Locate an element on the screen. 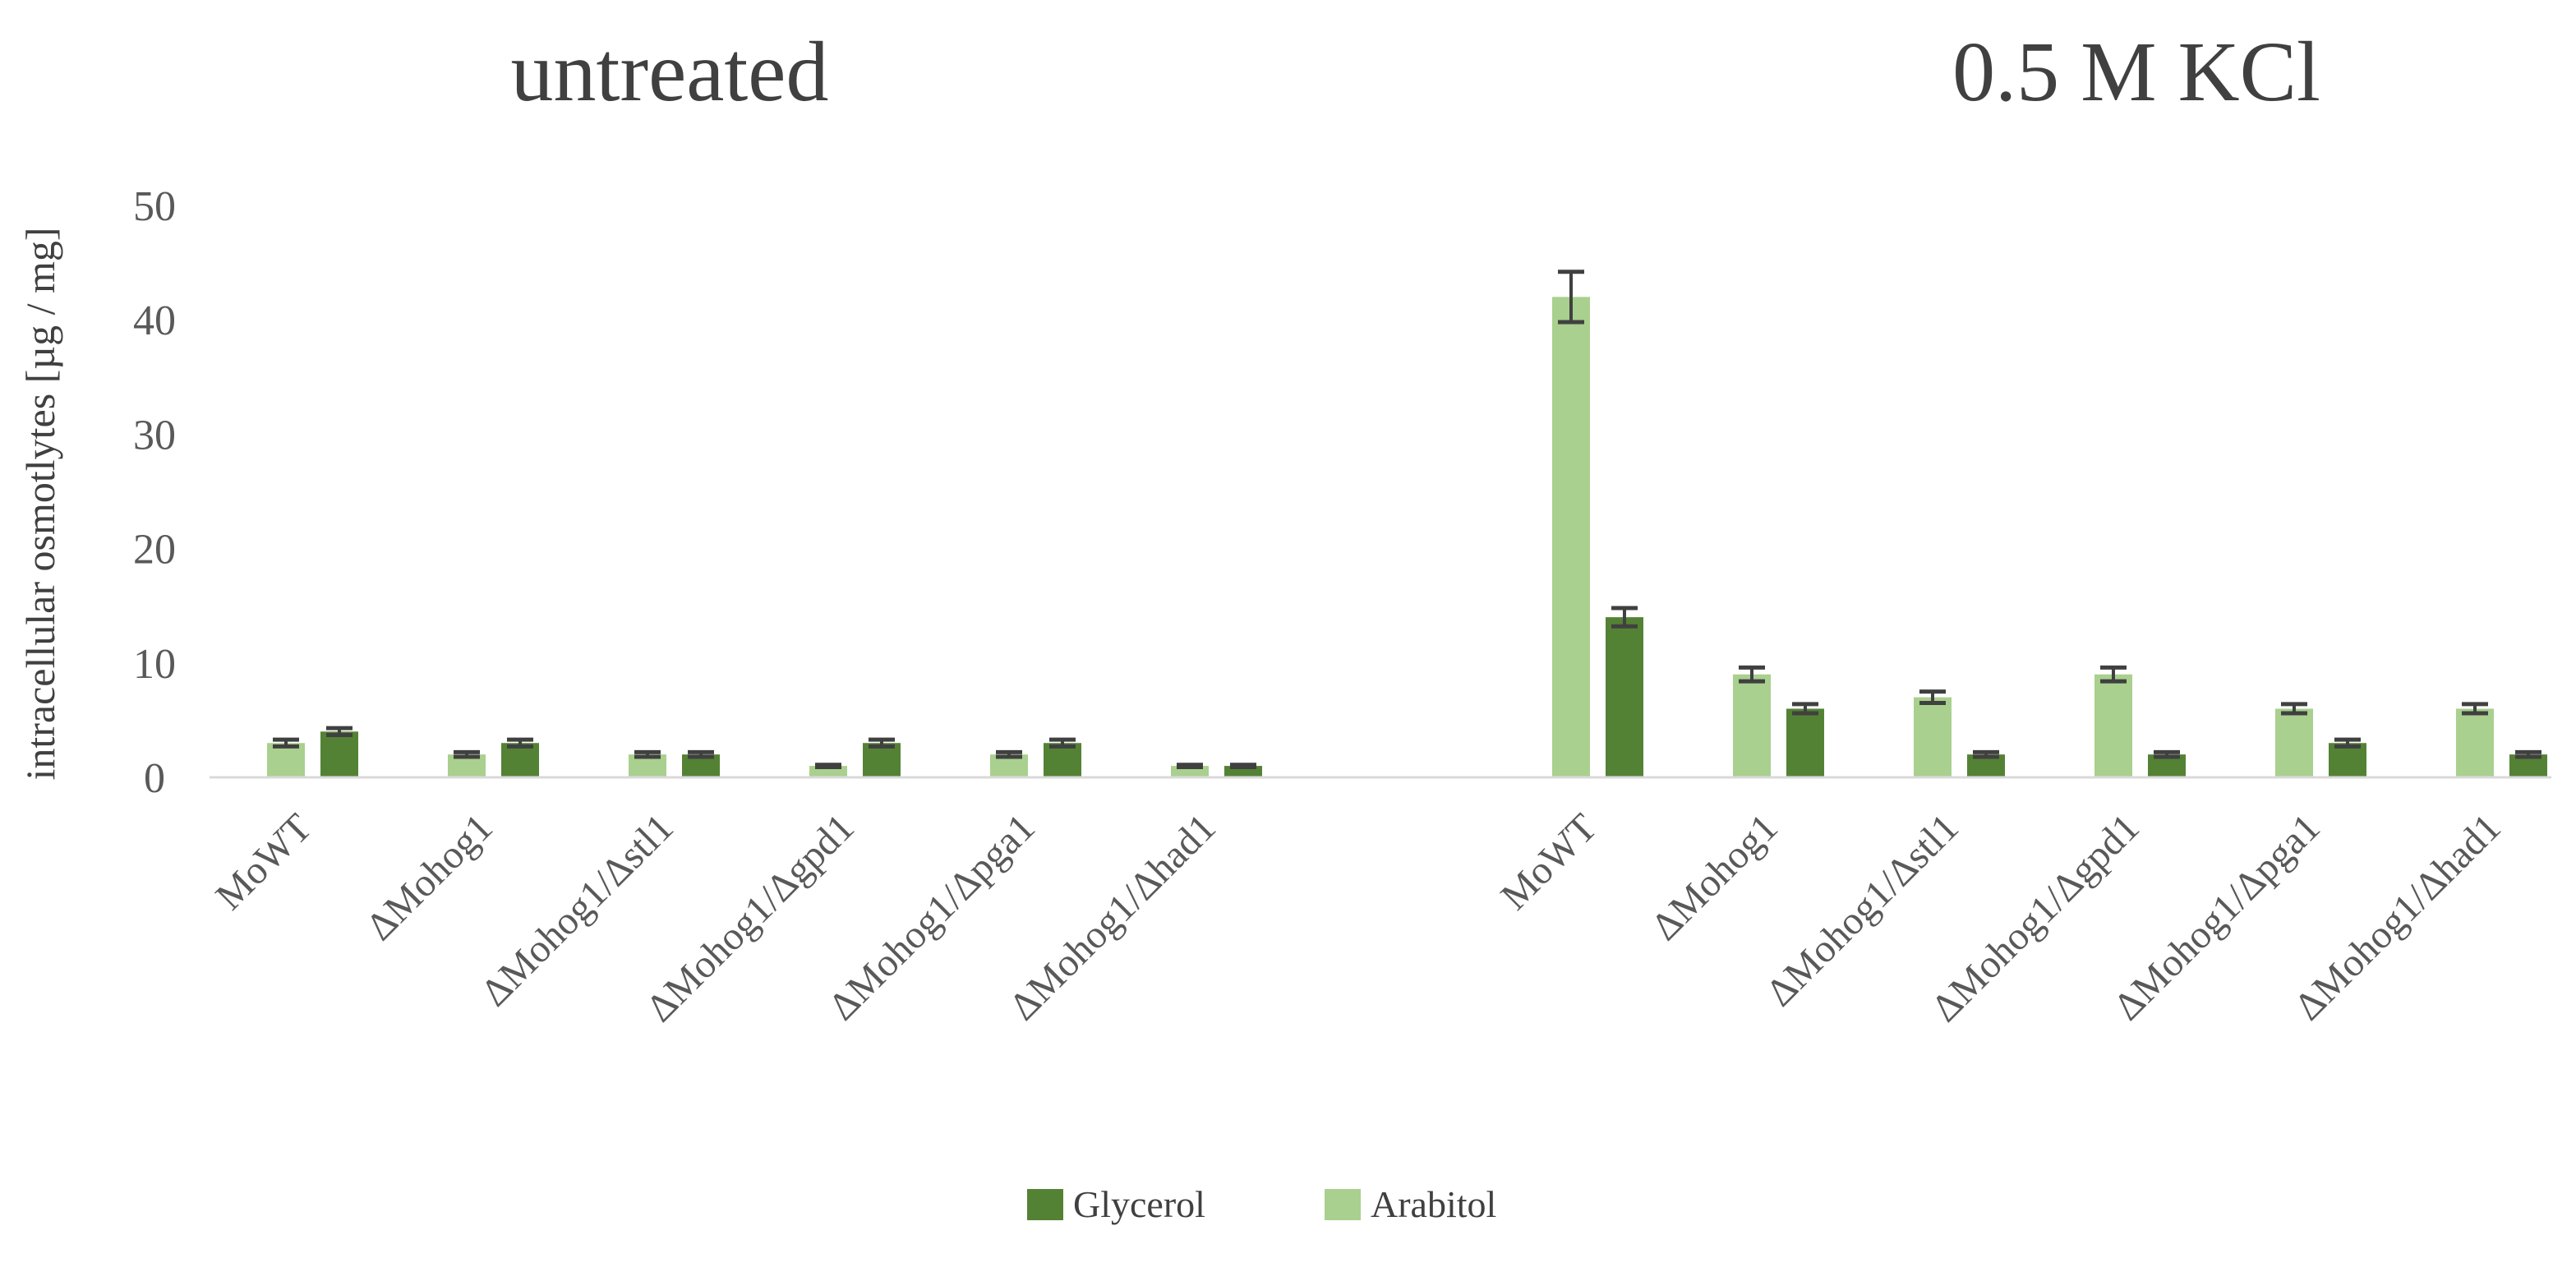  y-tick-label: 40 is located at coordinates (154, 321).